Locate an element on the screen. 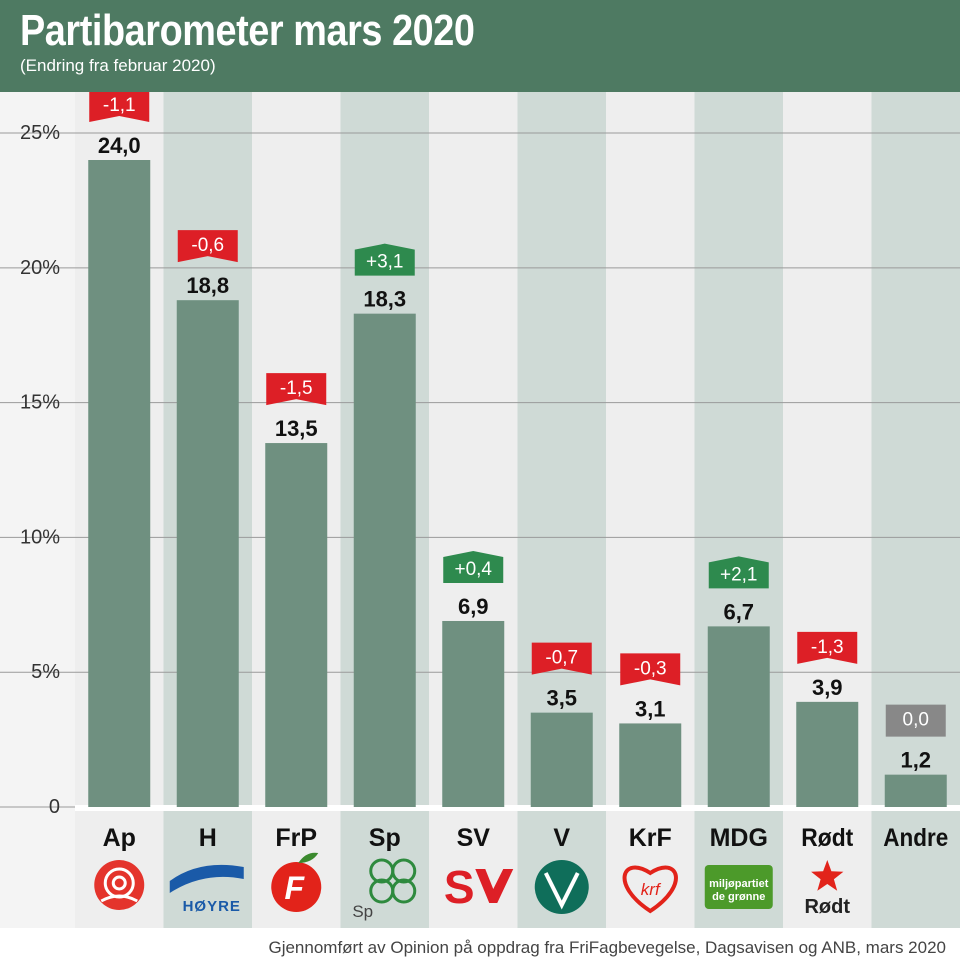 This screenshot has height=960, width=960. change-label: -0,3 is located at coordinates (650, 668).